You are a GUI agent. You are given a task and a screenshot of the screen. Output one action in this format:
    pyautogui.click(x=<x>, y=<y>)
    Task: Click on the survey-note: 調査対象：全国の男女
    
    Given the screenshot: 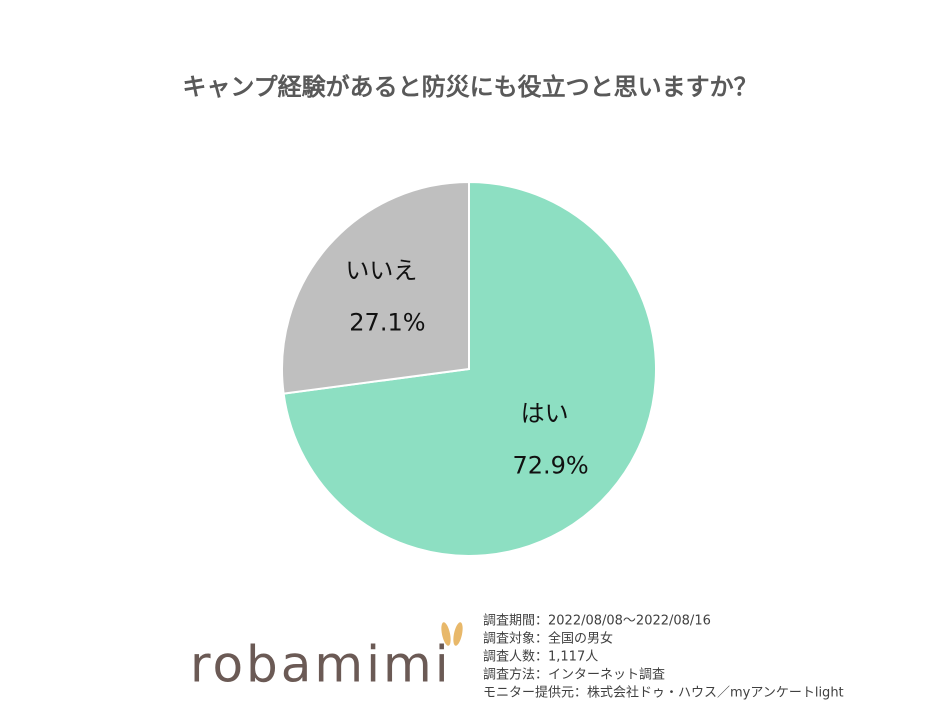 What is the action you would take?
    pyautogui.click(x=548, y=639)
    